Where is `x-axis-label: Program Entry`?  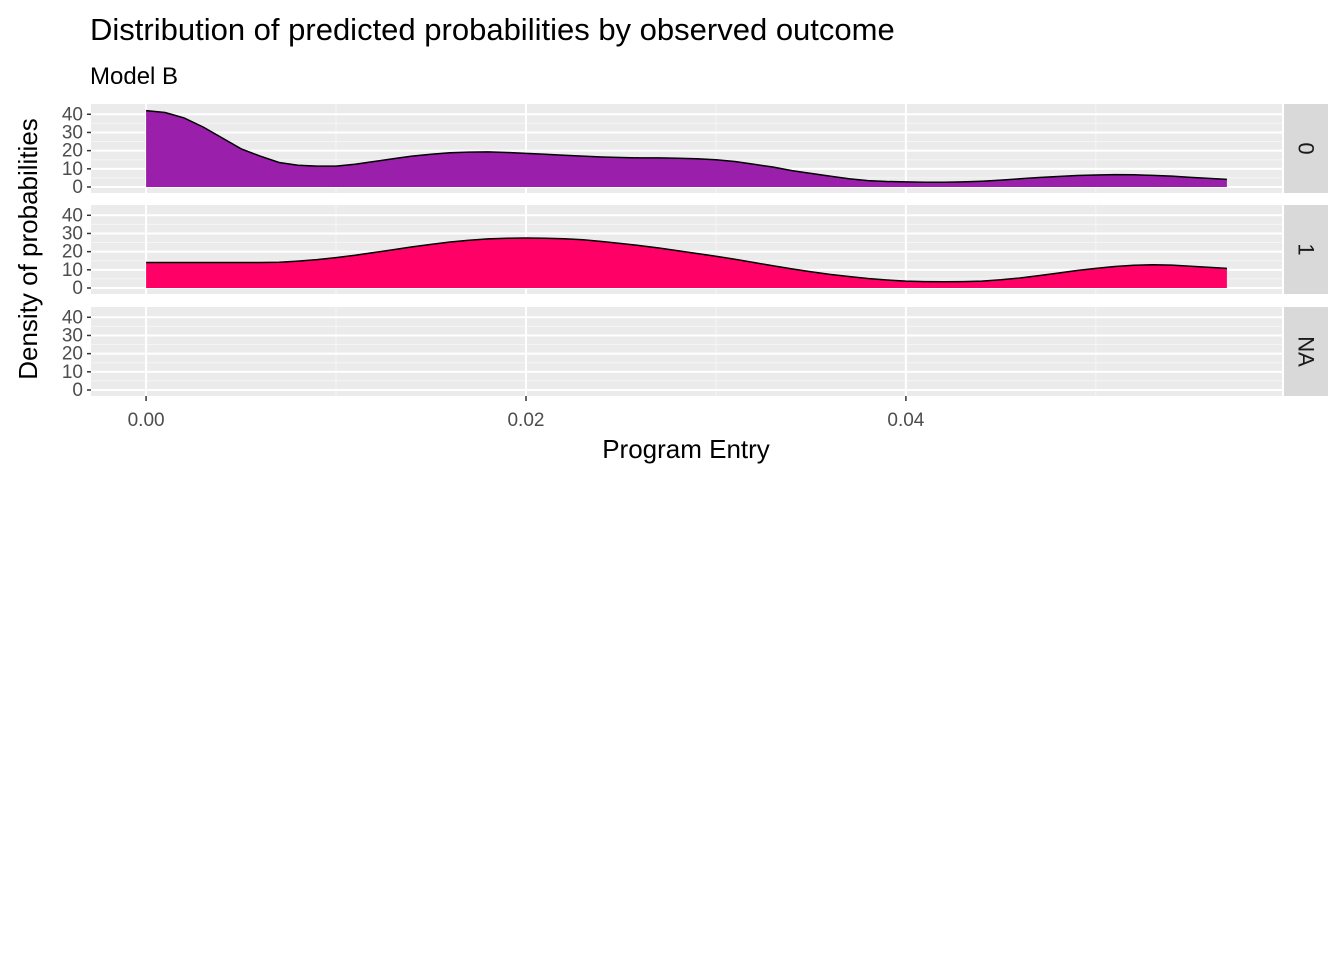 x-axis-label: Program Entry is located at coordinates (686, 449).